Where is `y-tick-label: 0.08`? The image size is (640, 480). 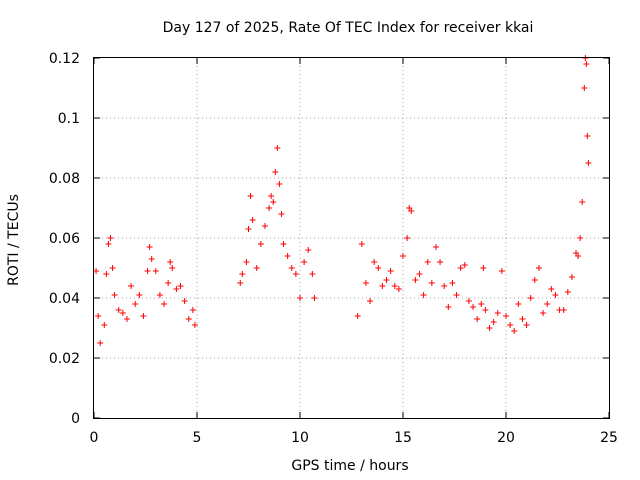 y-tick-label: 0.08 is located at coordinates (64, 179).